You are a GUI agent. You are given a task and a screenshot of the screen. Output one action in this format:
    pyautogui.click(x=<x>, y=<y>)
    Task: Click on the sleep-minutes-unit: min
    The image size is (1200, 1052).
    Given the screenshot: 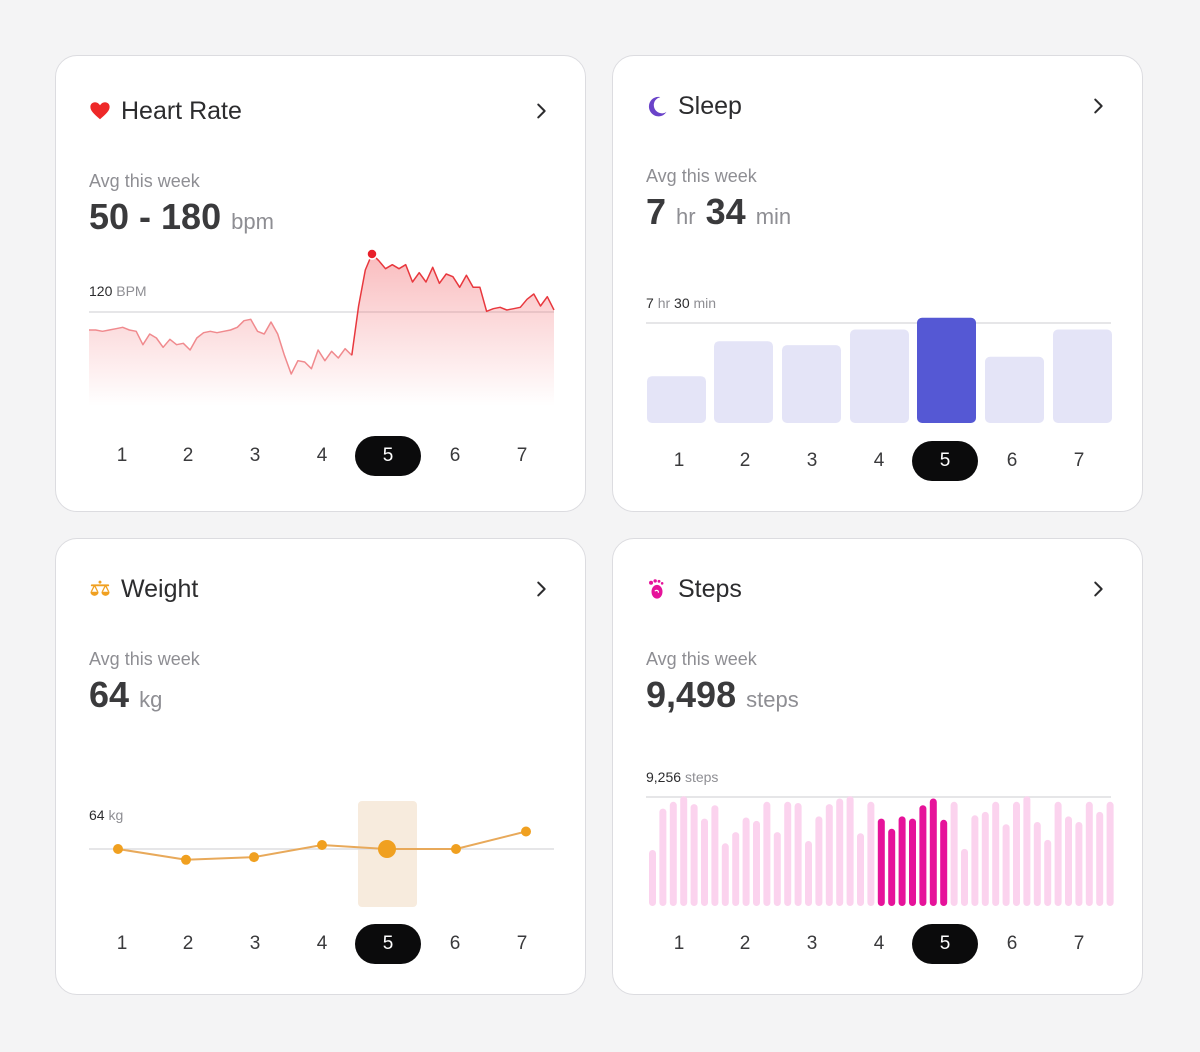 What is the action you would take?
    pyautogui.click(x=773, y=216)
    